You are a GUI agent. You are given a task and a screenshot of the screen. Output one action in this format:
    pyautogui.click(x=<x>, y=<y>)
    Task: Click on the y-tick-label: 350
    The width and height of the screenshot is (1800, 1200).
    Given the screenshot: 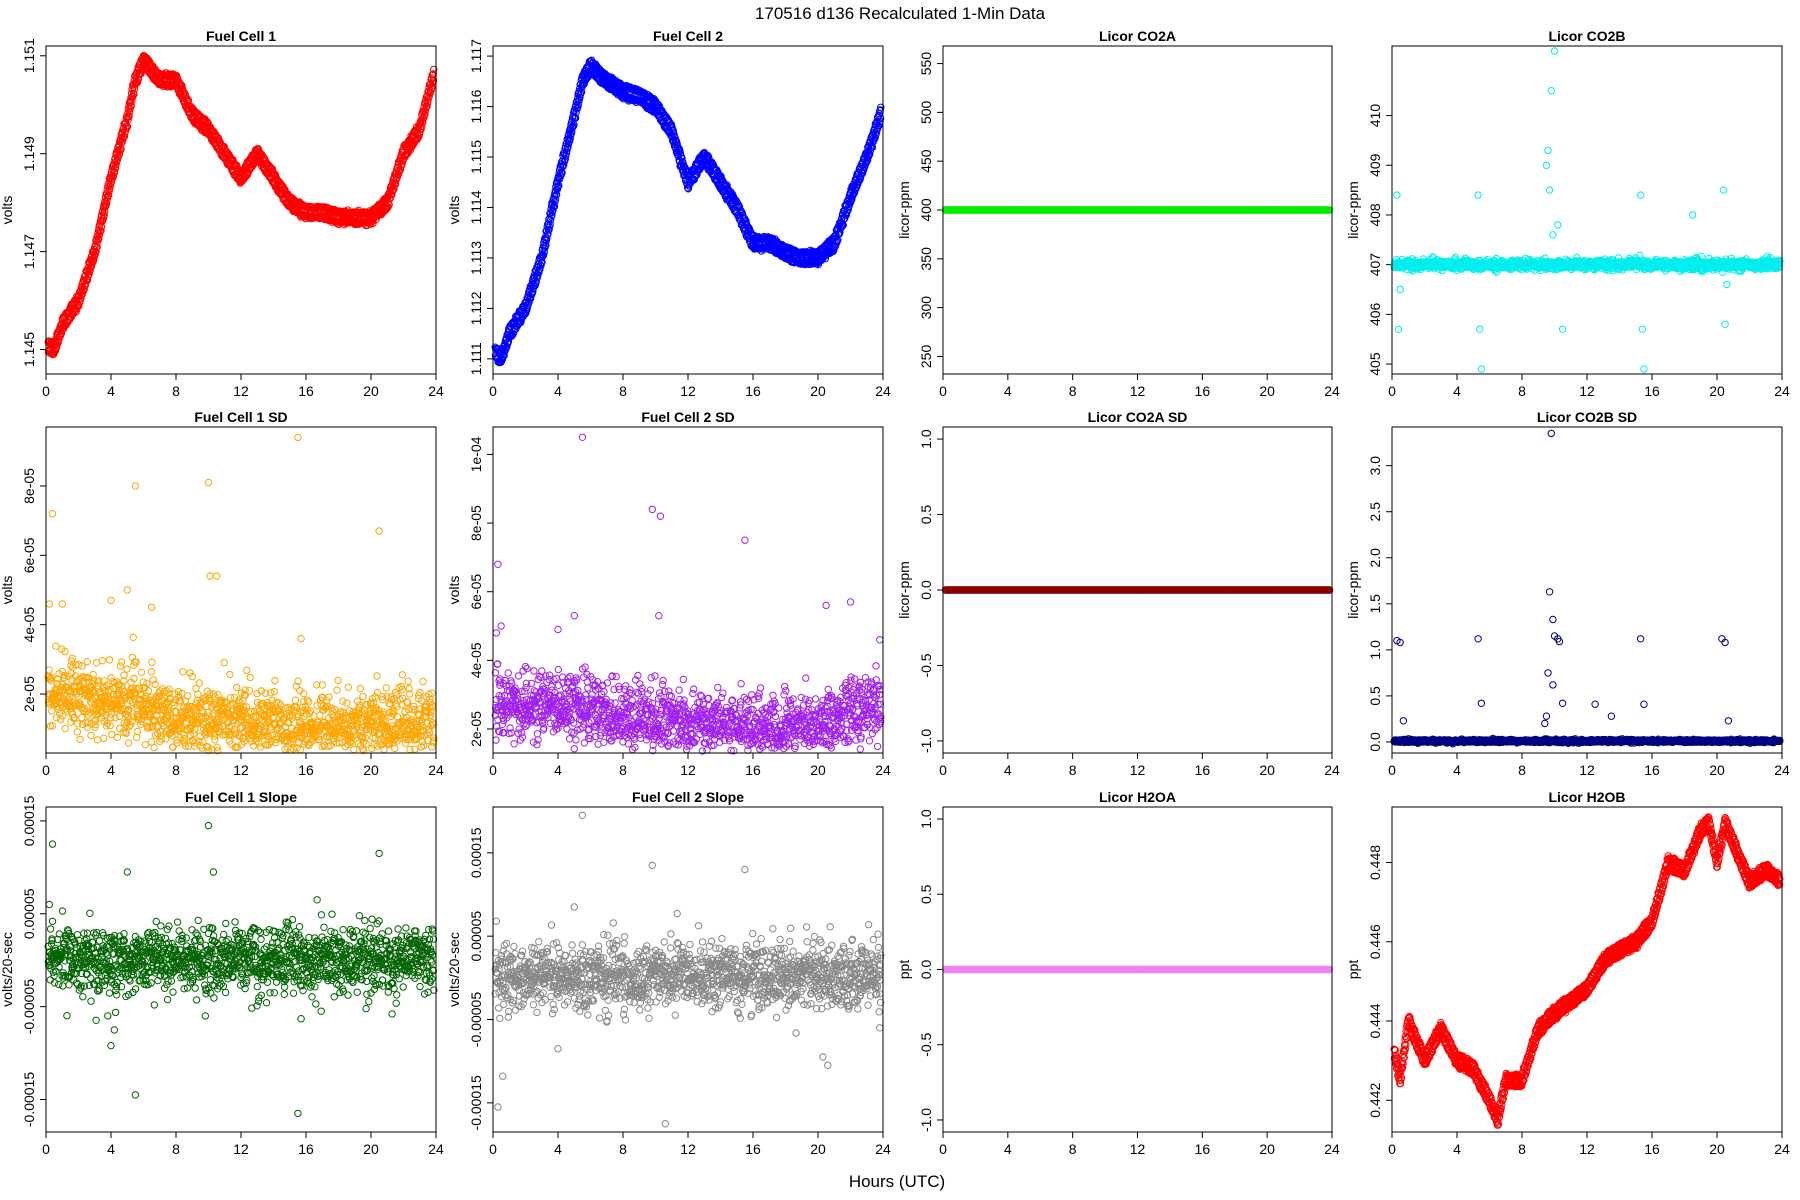 What is the action you would take?
    pyautogui.click(x=926, y=259)
    